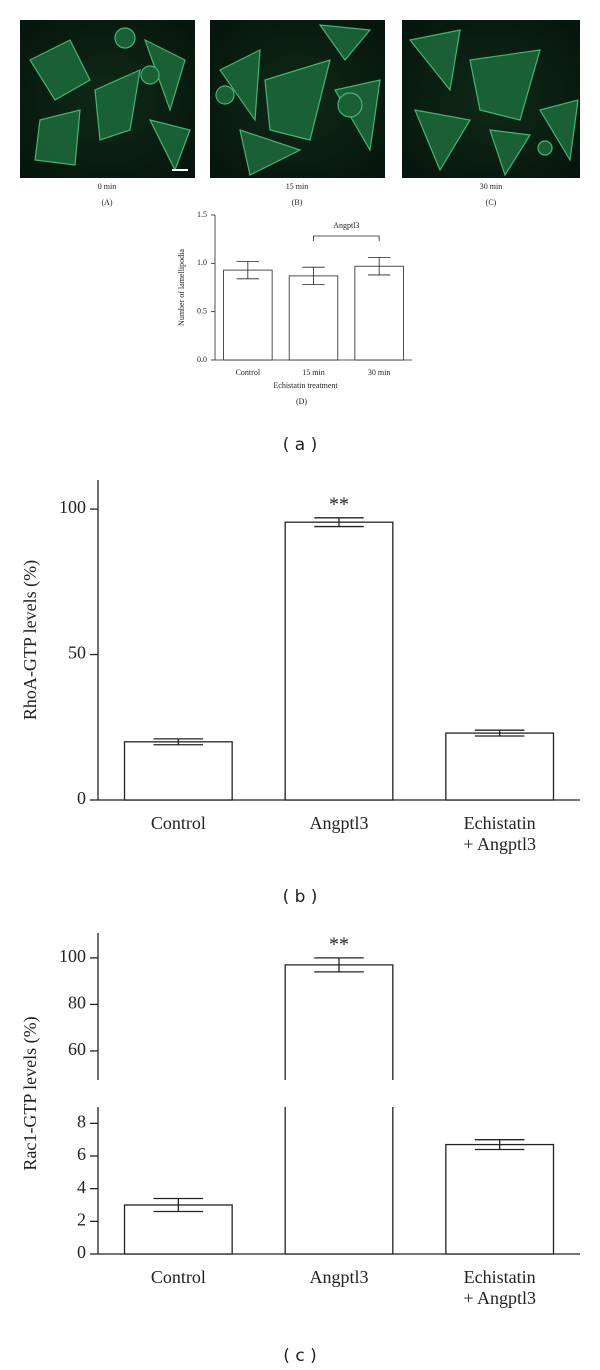 This screenshot has width=600, height=1370. I want to click on bar-lower-part, so click(339, 1181).